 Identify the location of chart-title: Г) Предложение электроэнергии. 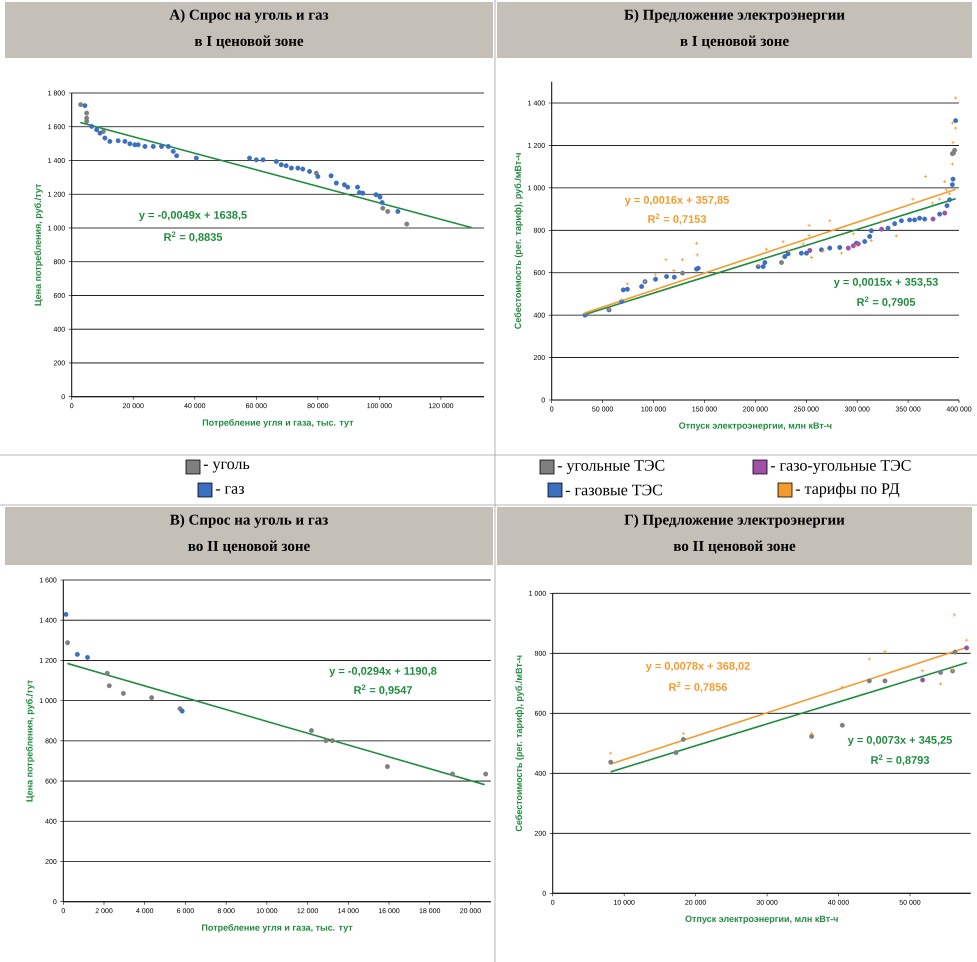
(734, 521).